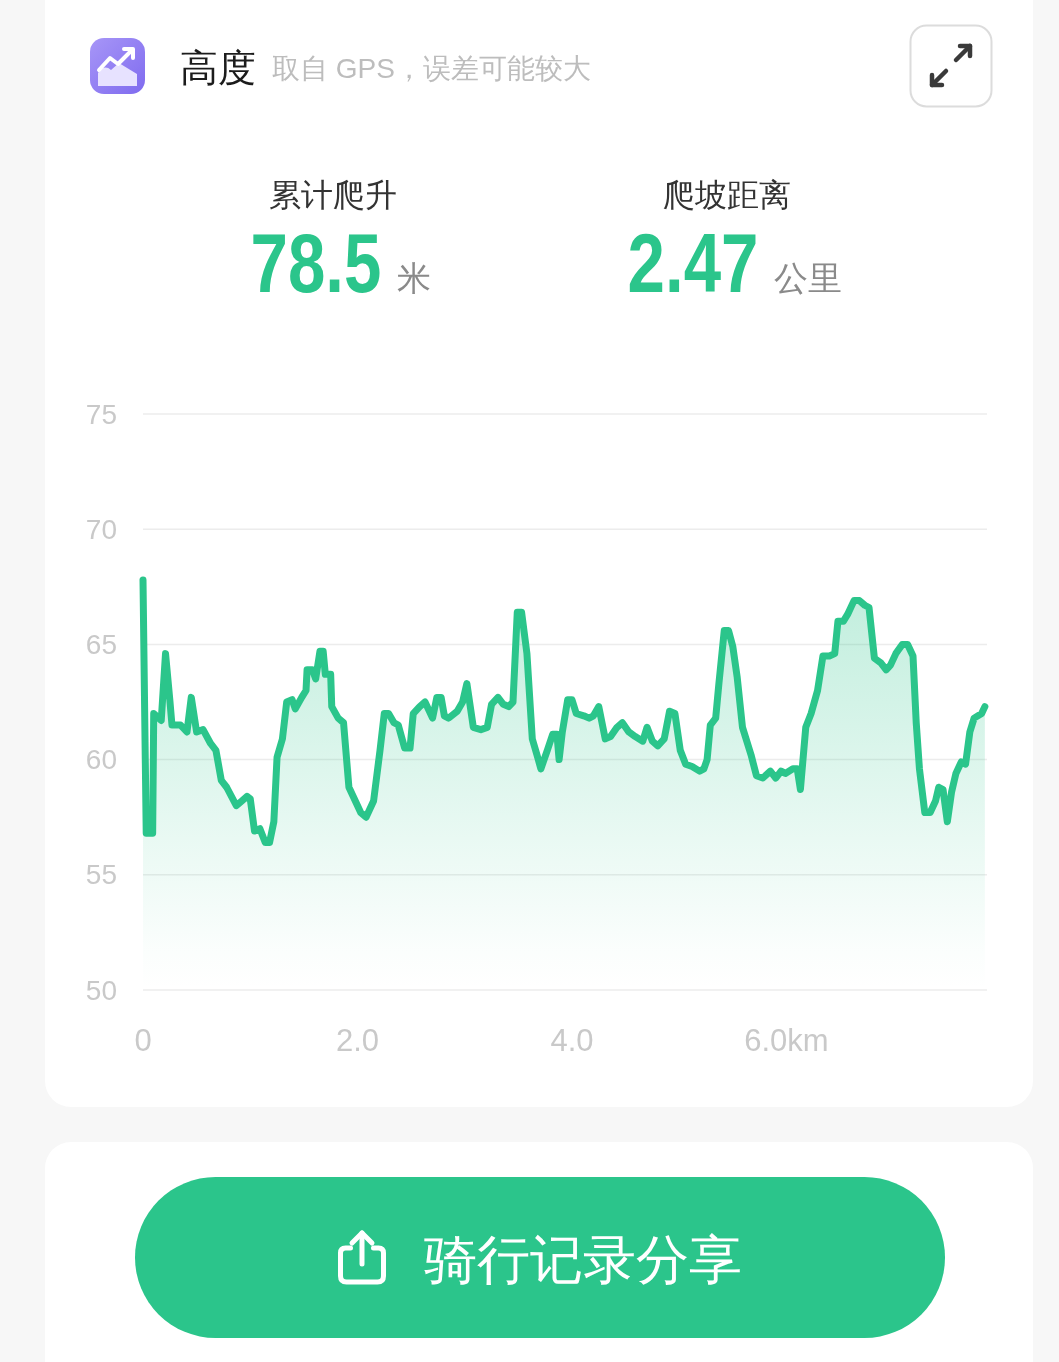 The image size is (1059, 1362). What do you see at coordinates (727, 195) in the screenshot?
I see `text: 爬坡距离` at bounding box center [727, 195].